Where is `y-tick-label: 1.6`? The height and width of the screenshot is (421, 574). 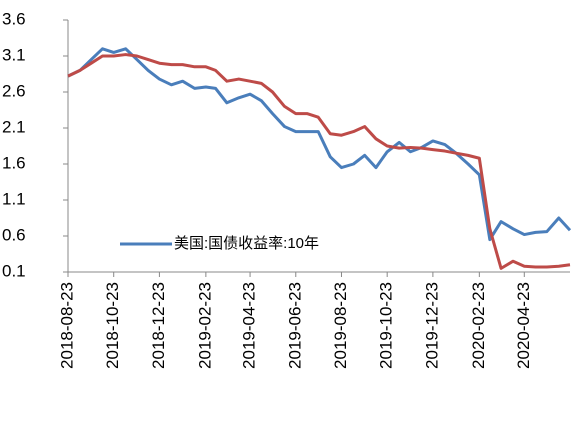
y-tick-label: 1.6 is located at coordinates (14, 162).